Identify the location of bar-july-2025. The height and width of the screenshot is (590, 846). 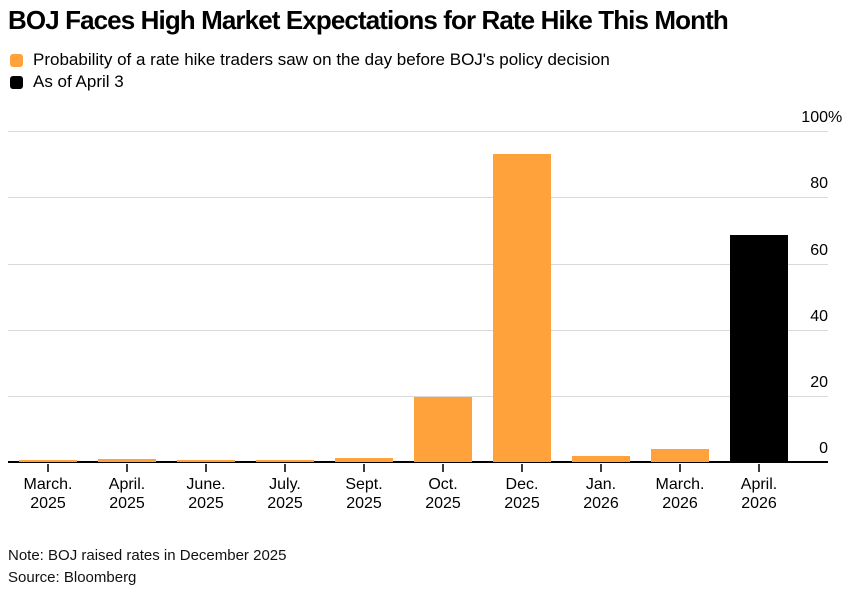
(285, 461).